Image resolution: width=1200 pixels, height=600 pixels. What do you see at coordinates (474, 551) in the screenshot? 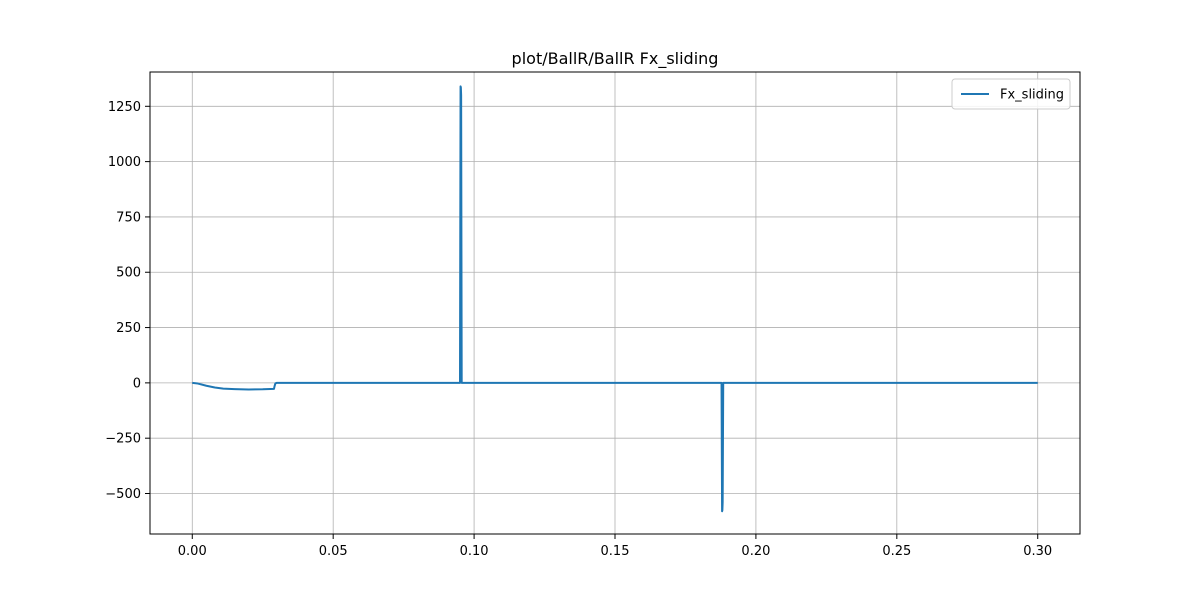
I see `x-tick-label: 0.10` at bounding box center [474, 551].